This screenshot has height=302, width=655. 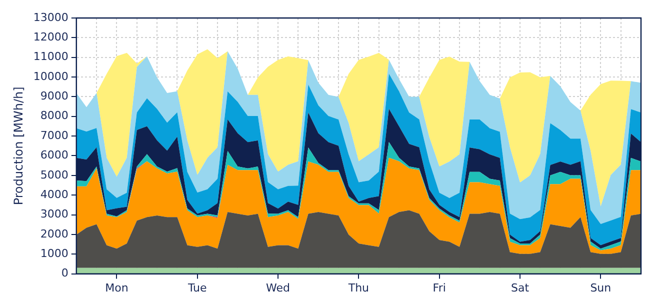 What do you see at coordinates (50, 37) in the screenshot?
I see `y-tick-label: 12000` at bounding box center [50, 37].